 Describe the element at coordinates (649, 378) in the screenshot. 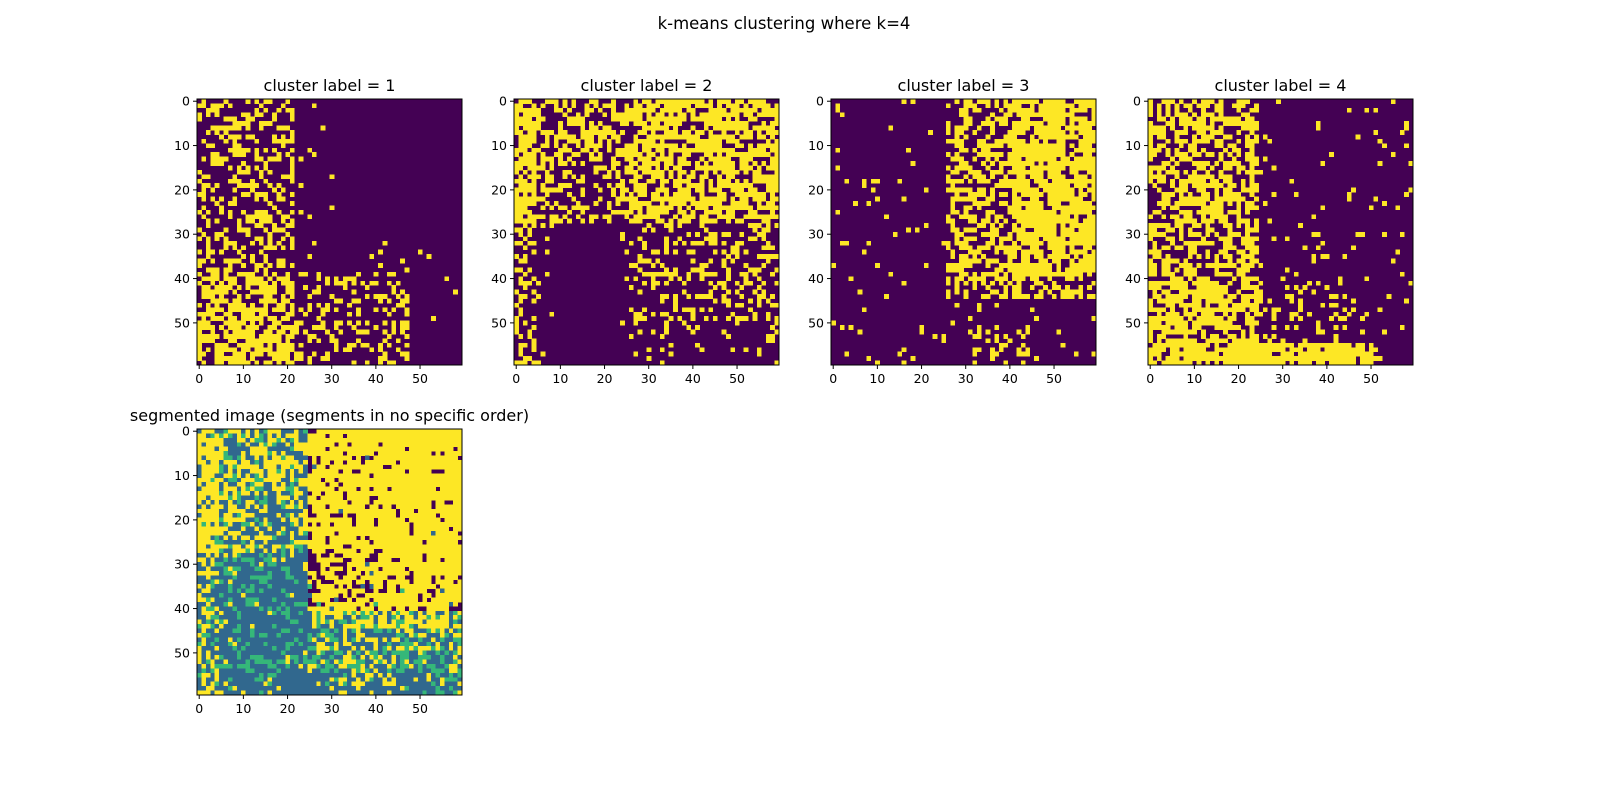

I see `x-tick-label: 30` at that location.